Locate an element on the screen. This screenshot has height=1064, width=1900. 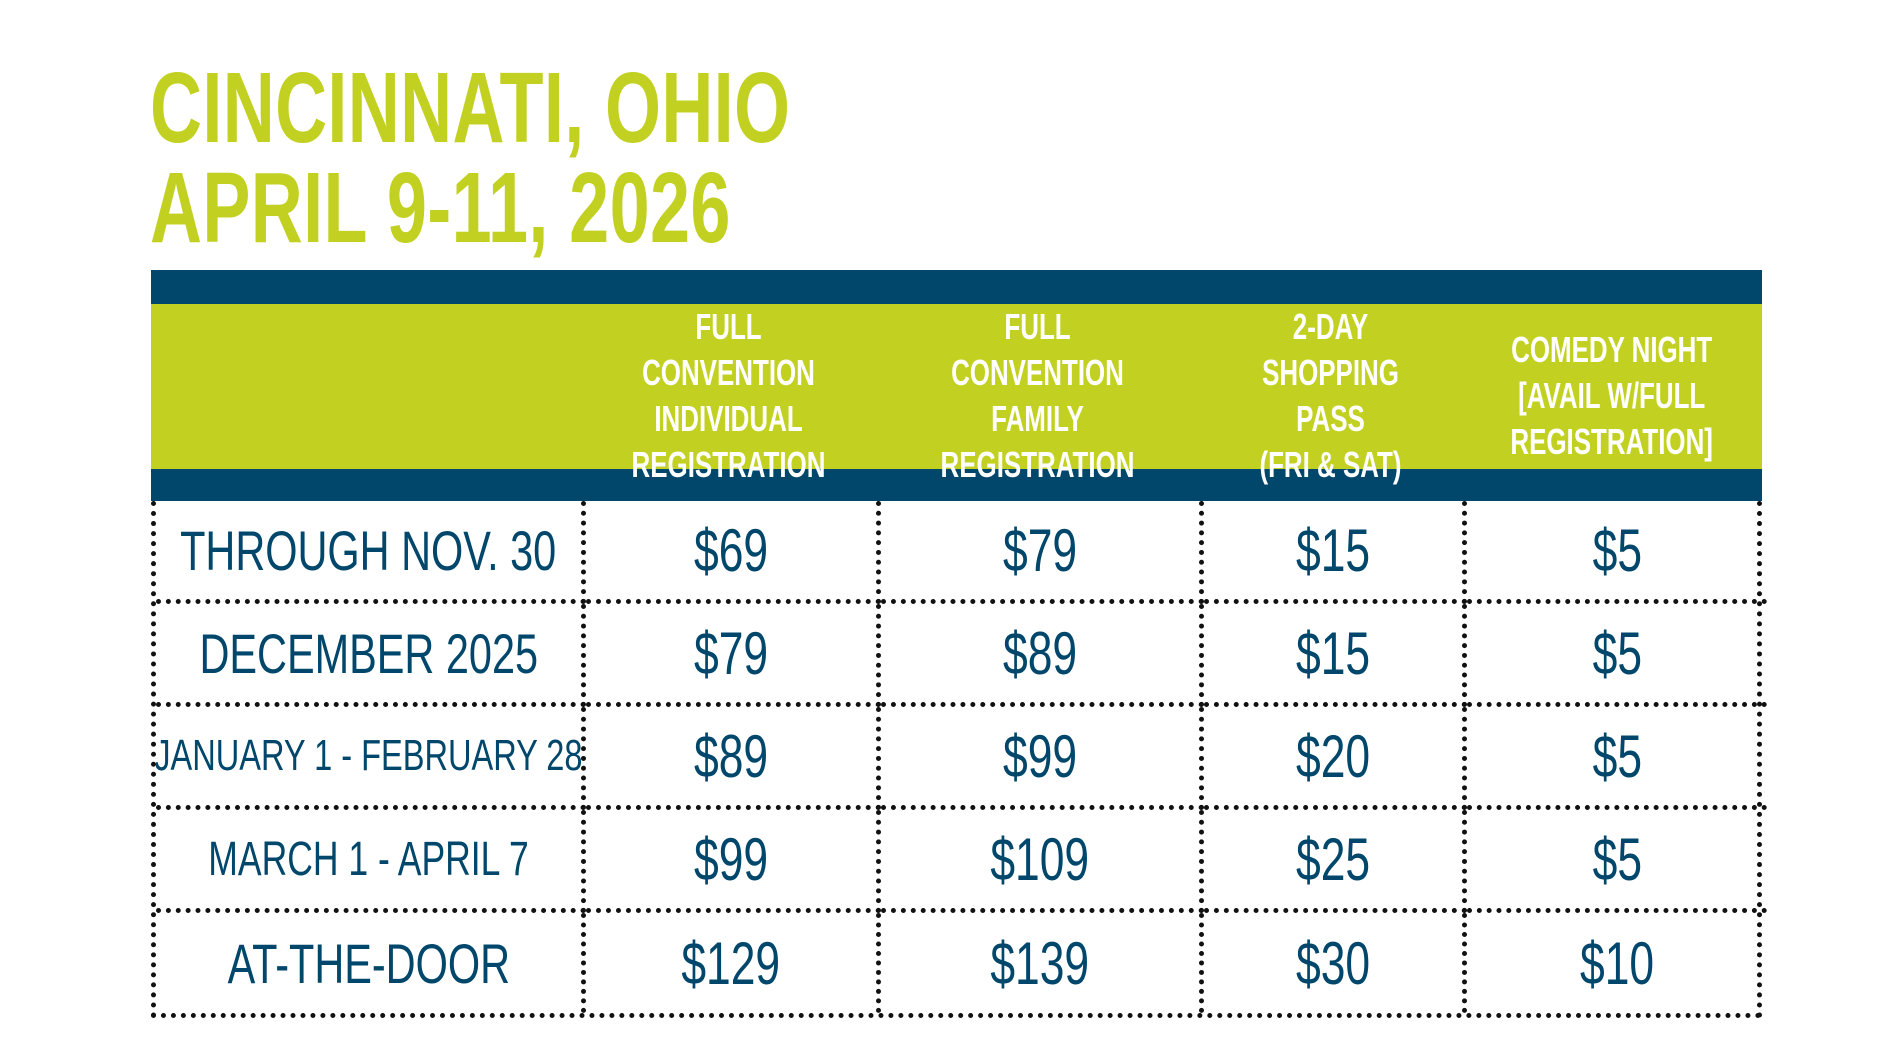
table-cell-shopping: $20 is located at coordinates (1335, 758).